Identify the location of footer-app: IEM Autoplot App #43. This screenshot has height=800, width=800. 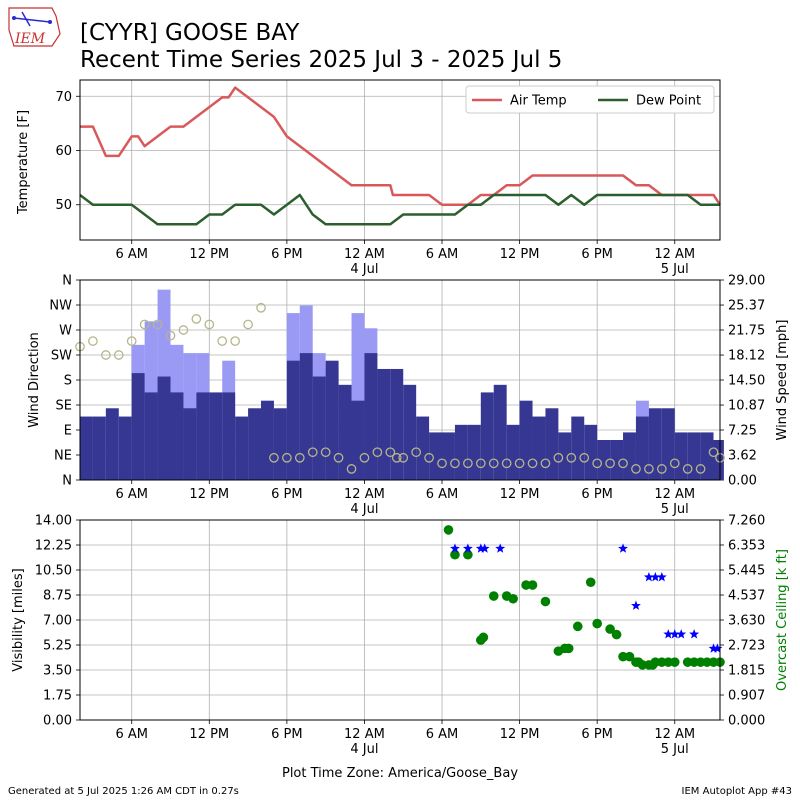
(737, 791).